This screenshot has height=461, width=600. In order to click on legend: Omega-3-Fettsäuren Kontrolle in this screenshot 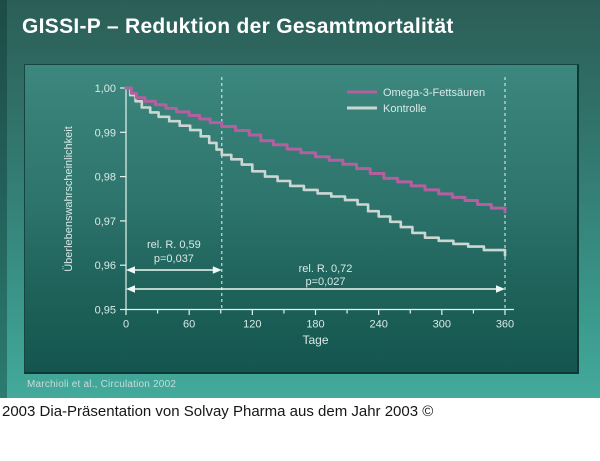, I will do `click(416, 101)`.